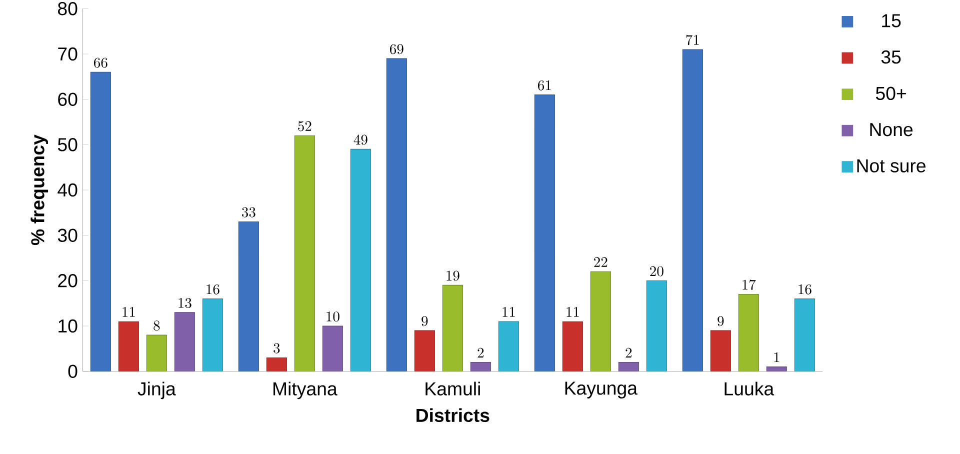  I want to click on data-label: 13, so click(185, 303).